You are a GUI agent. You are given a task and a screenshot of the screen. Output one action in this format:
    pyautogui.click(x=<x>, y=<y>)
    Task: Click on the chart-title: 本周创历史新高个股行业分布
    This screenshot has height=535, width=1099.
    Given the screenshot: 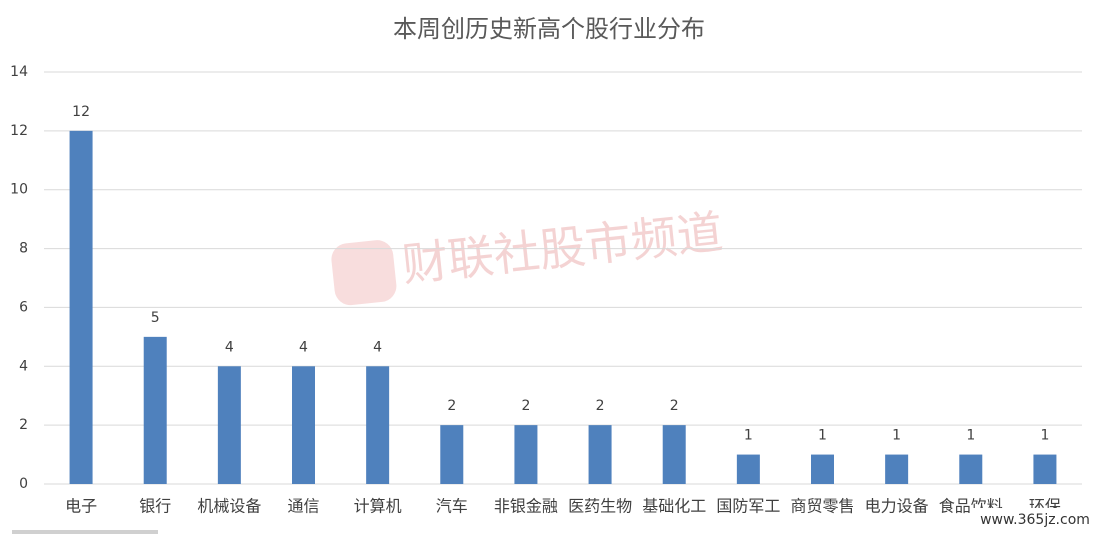 What is the action you would take?
    pyautogui.click(x=549, y=29)
    